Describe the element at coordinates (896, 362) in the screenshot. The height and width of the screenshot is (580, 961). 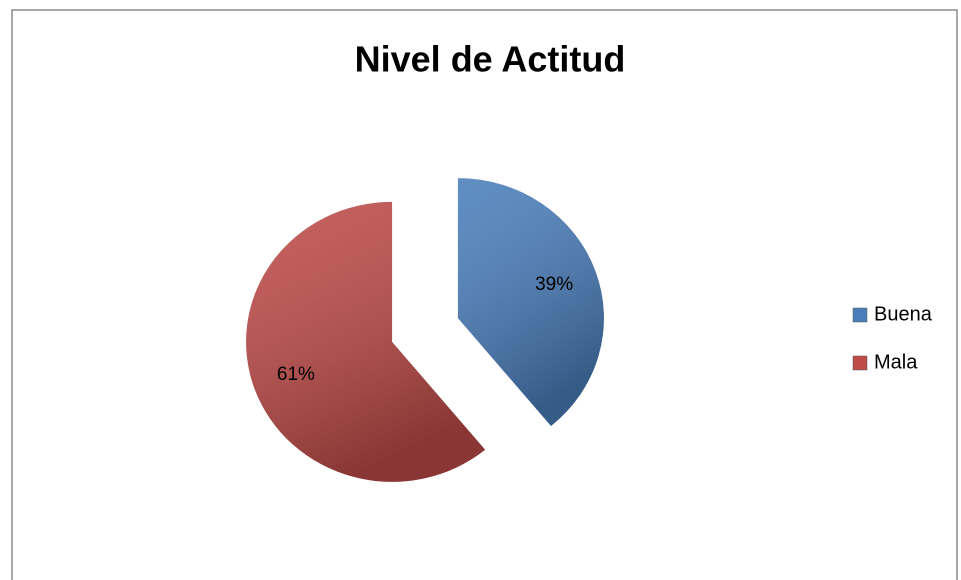
I see `legend-label: Mala` at that location.